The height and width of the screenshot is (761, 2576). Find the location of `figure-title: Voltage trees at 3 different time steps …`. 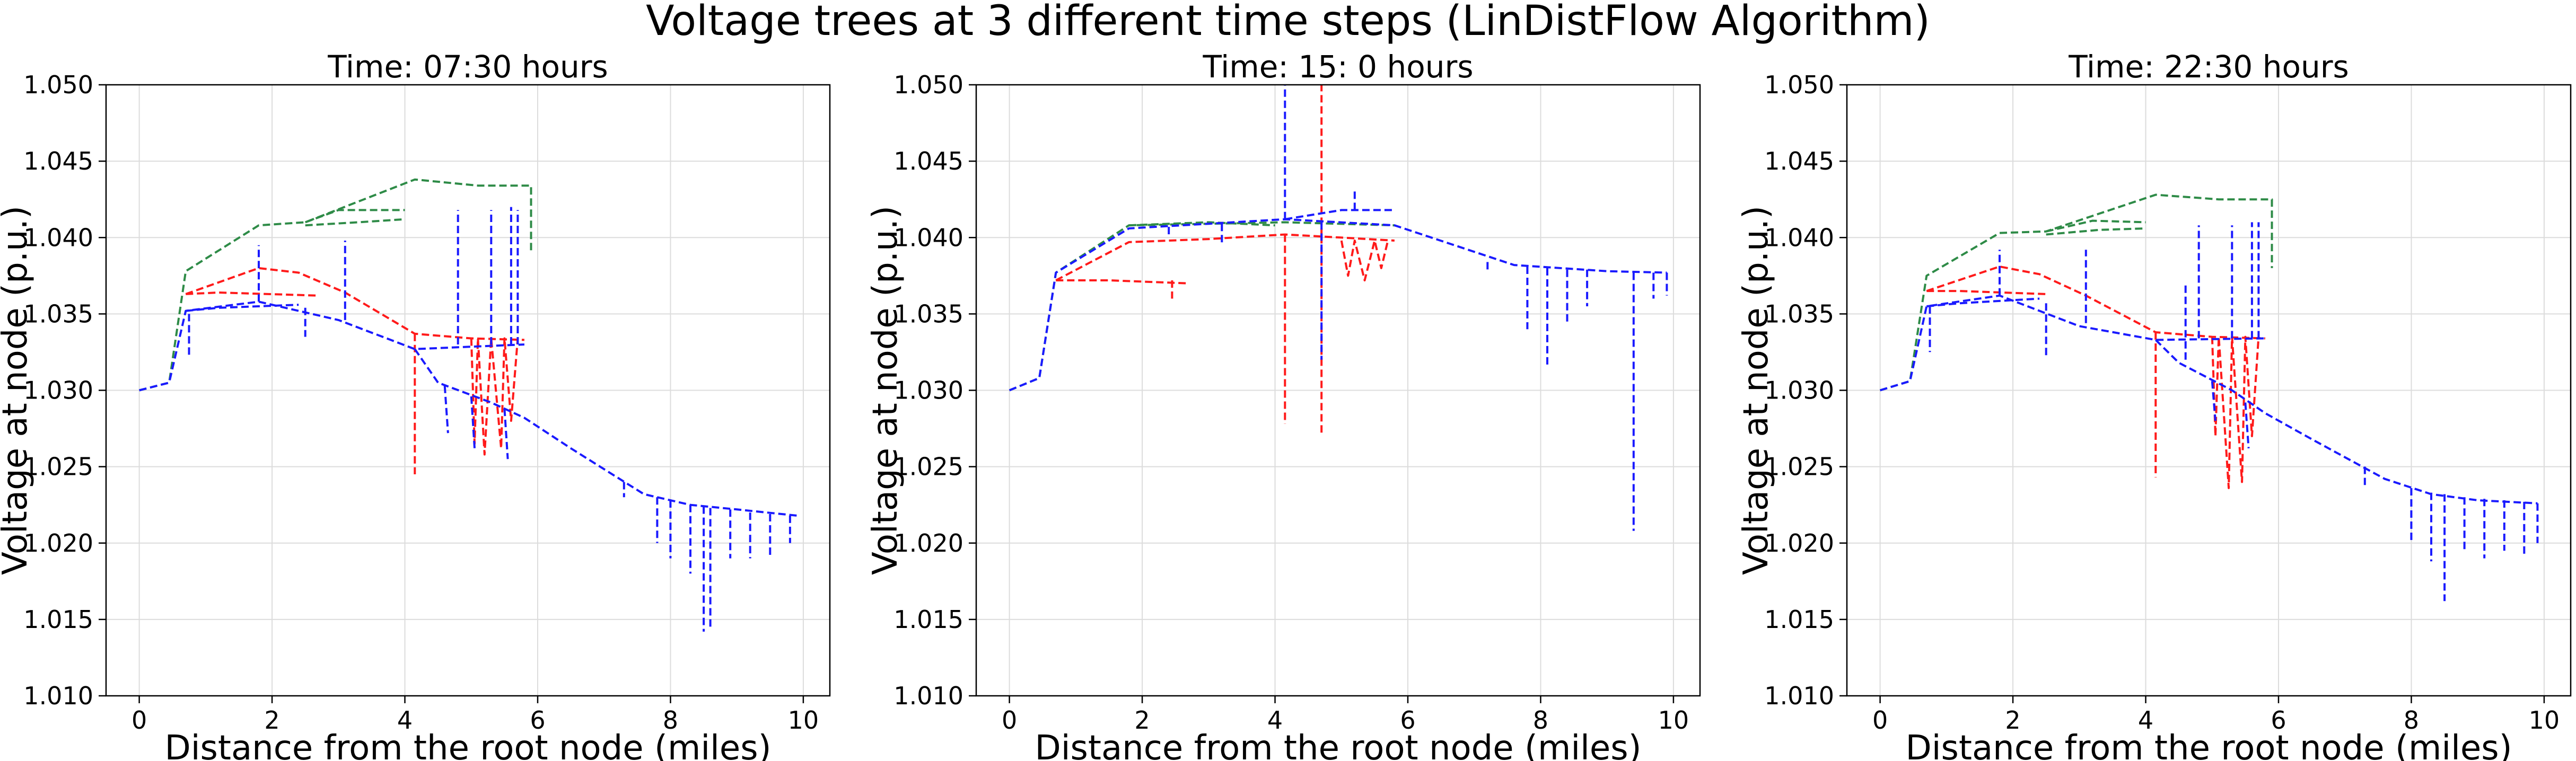

figure-title: Voltage trees at 3 different time steps … is located at coordinates (1288, 23).